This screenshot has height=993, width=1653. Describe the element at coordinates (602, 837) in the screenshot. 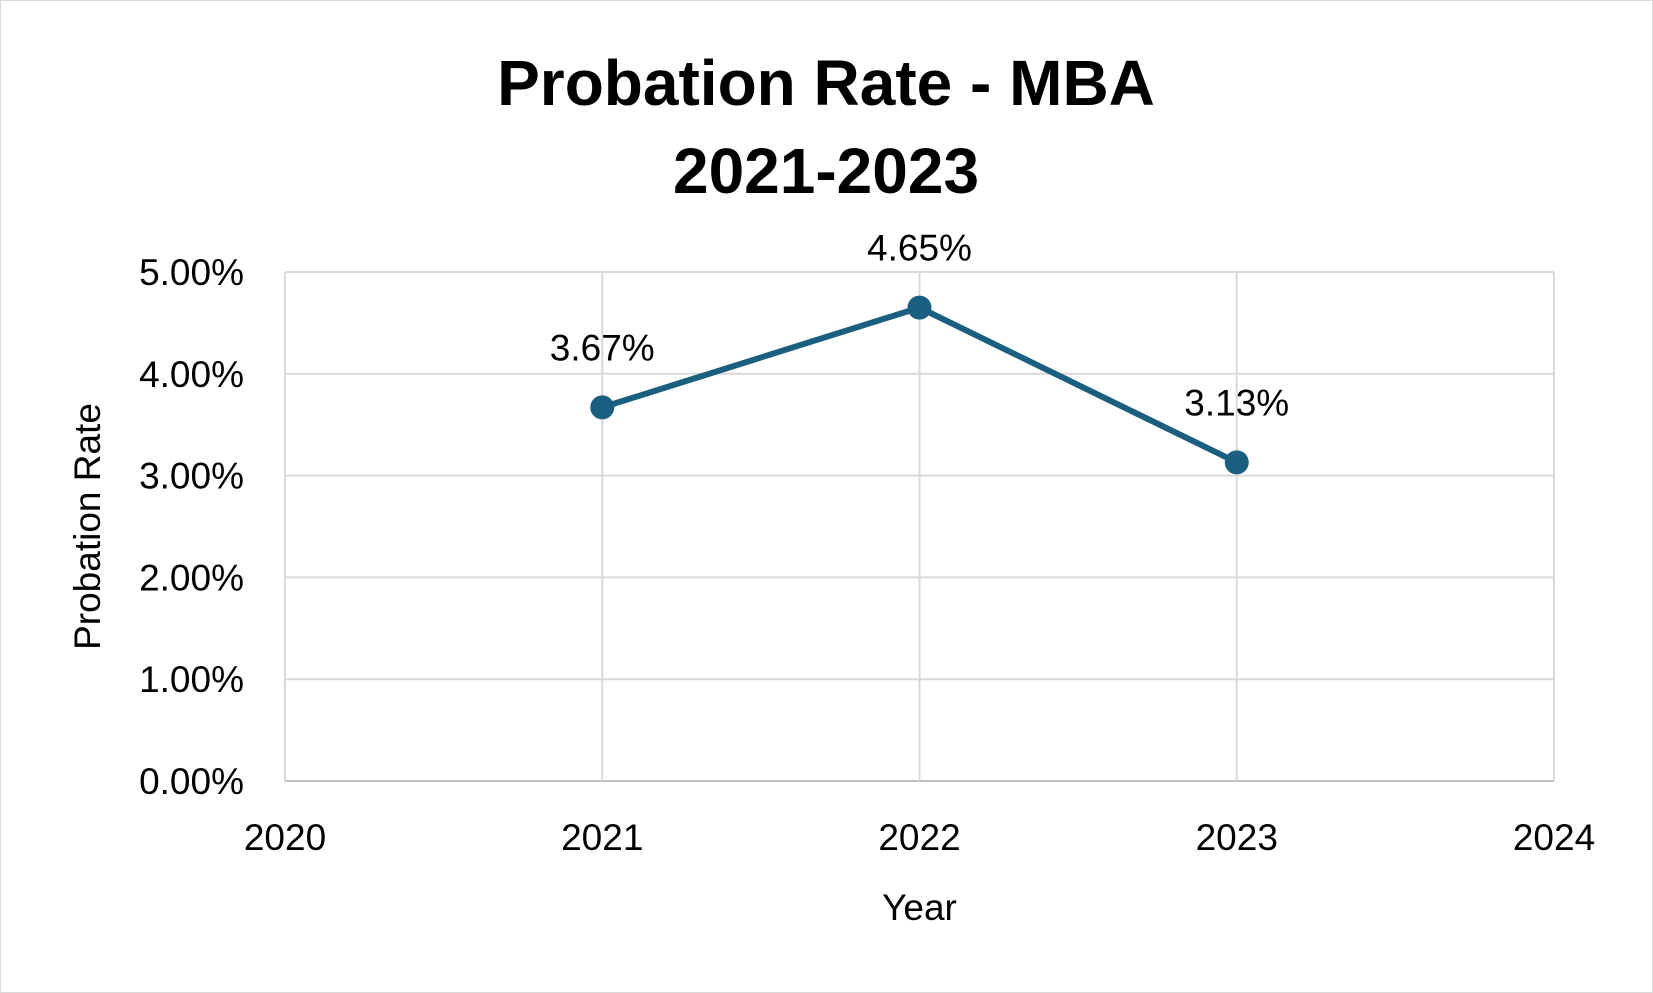

I see `x-tick-label: 2021` at that location.